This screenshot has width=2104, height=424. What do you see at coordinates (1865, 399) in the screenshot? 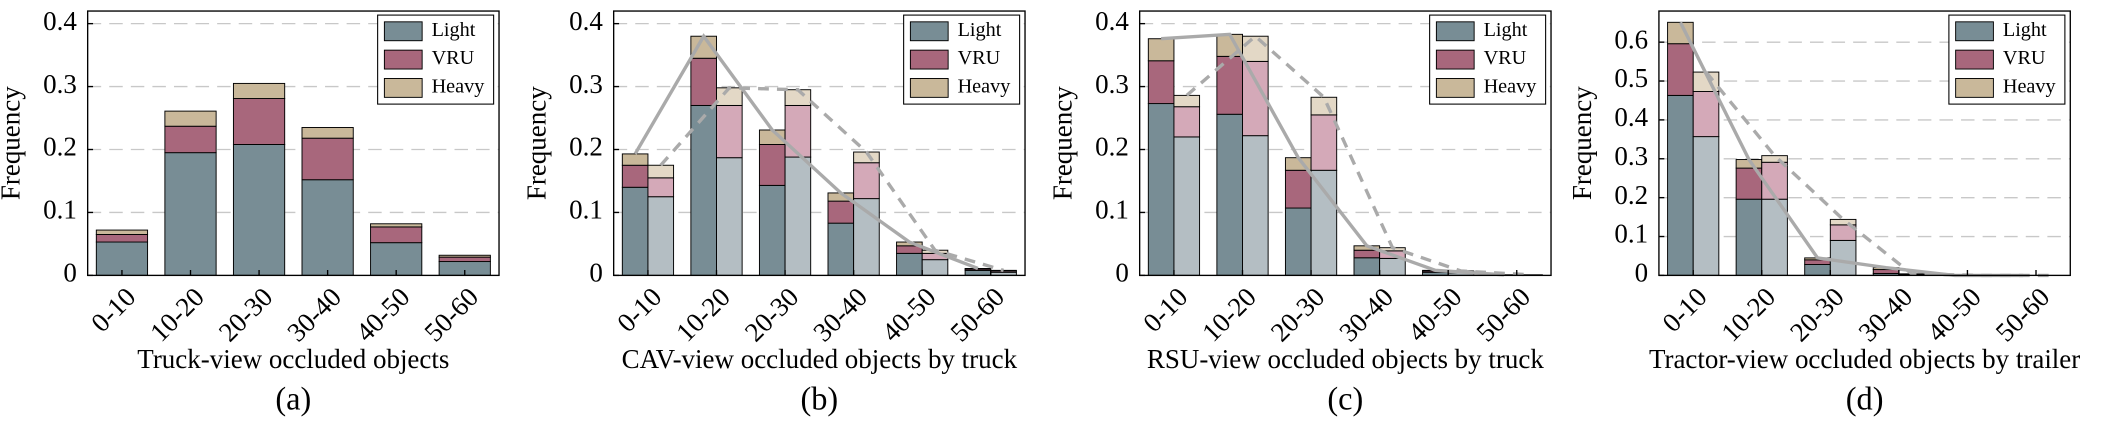
I see `caption: (d)` at bounding box center [1865, 399].